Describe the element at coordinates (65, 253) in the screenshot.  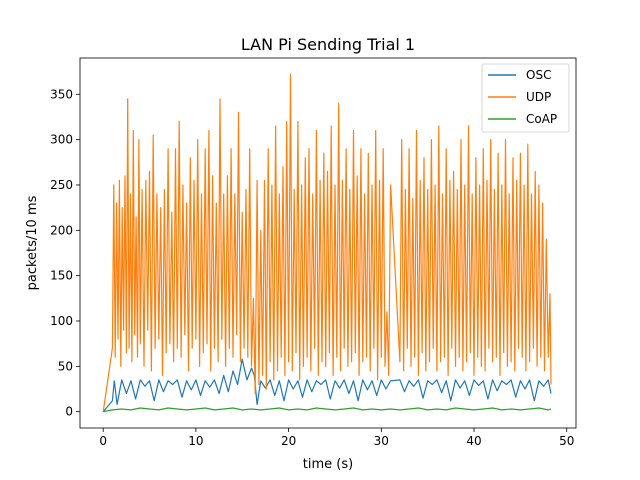
I see `y-axis: 0 50 100 150 200 250 300 350` at that location.